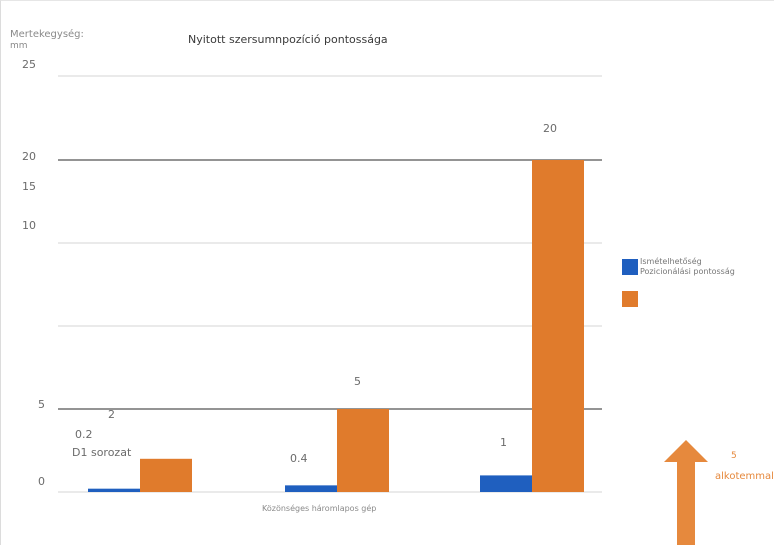 The image size is (774, 545). What do you see at coordinates (550, 128) in the screenshot?
I see `data-label-positioning: 20` at bounding box center [550, 128].